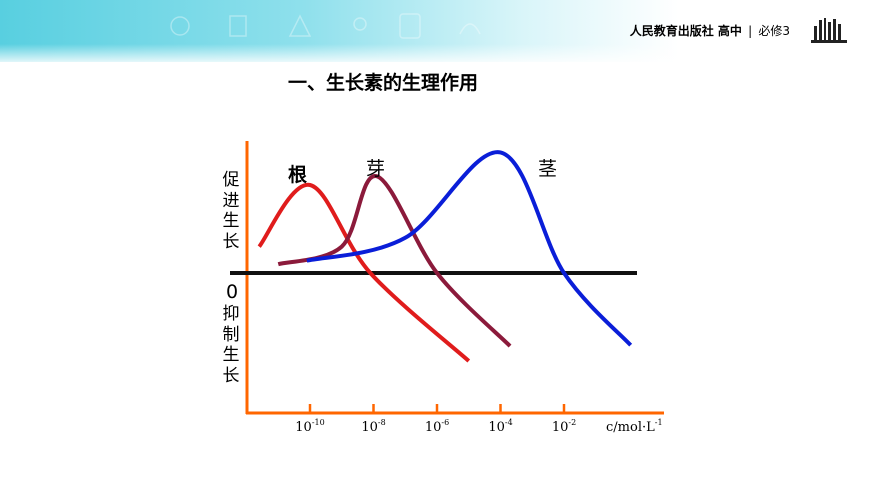 This screenshot has height=489, width=870. I want to click on header-fade, so click(435, 55).